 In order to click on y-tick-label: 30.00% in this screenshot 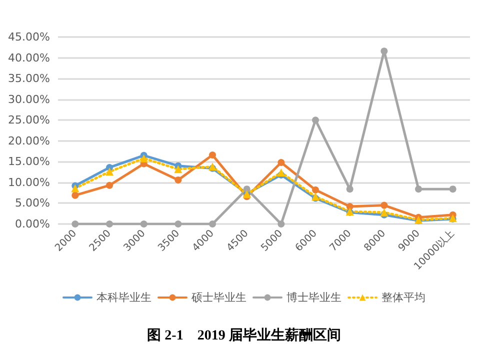, I will do `click(29, 99)`.